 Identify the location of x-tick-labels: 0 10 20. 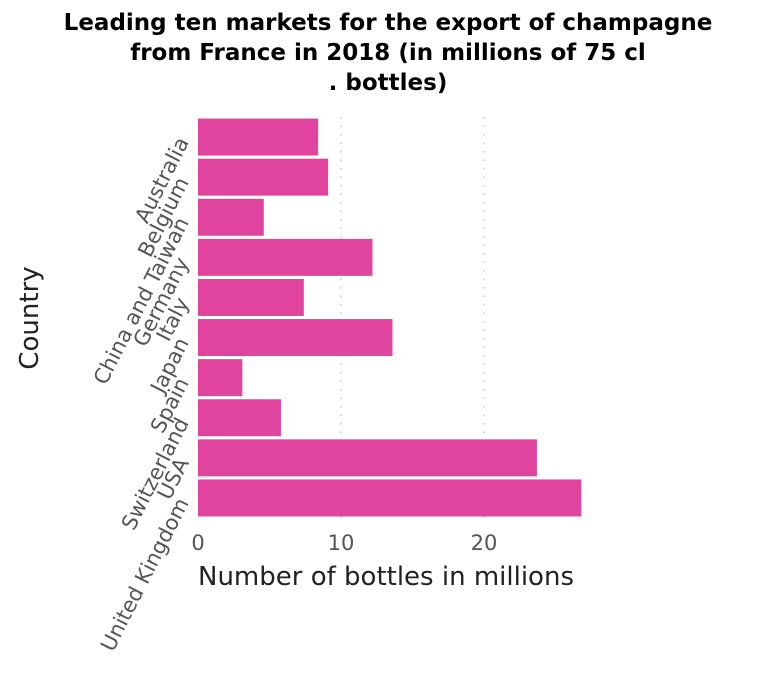
(344, 543).